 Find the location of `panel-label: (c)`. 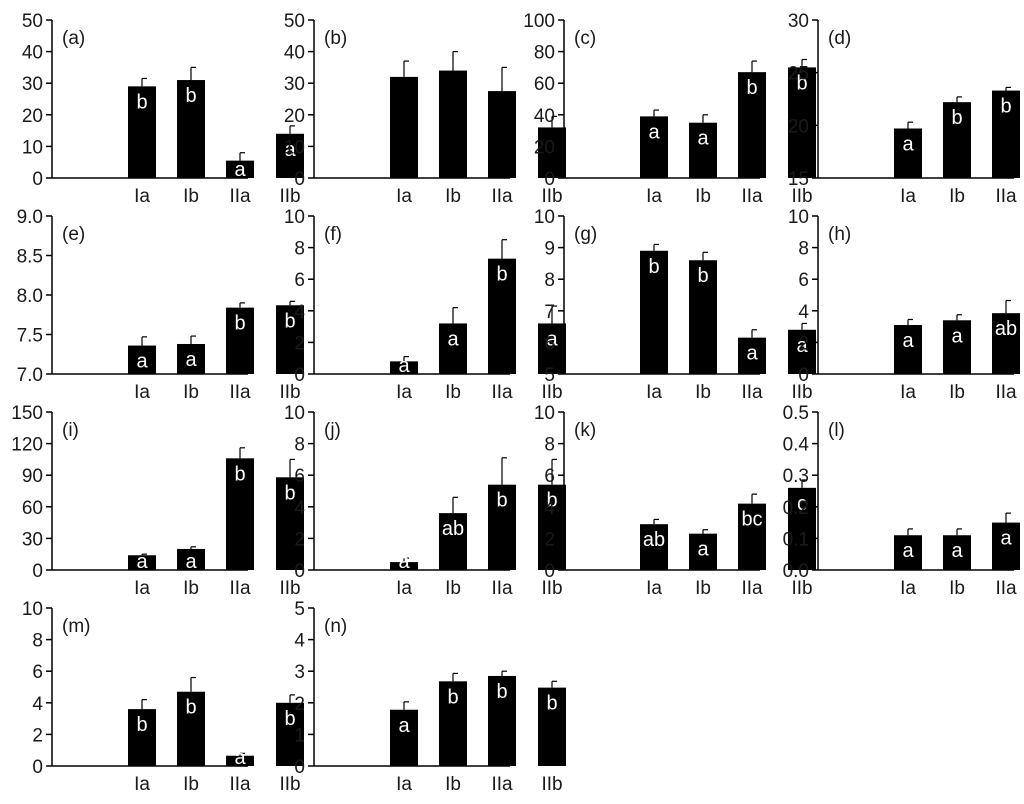

panel-label: (c) is located at coordinates (585, 38).